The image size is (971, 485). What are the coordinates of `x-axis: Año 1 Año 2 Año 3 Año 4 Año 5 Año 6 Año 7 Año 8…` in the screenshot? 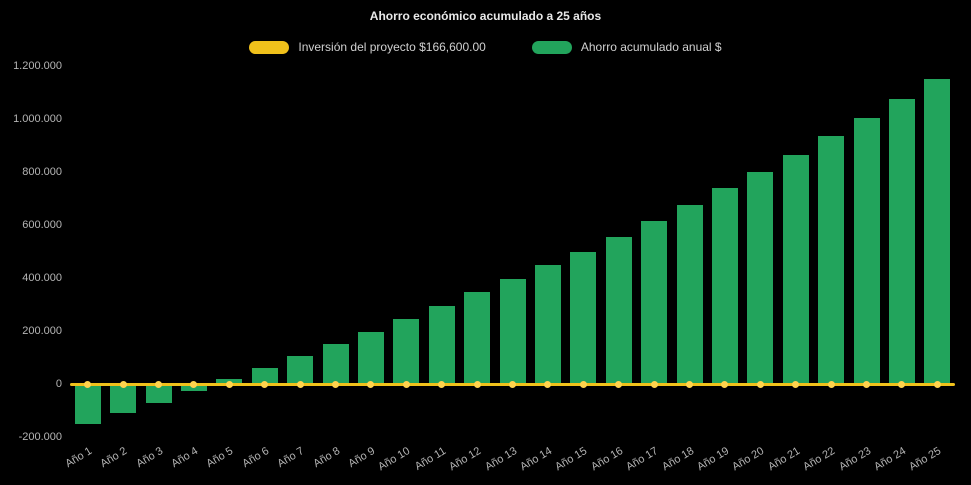 It's located at (509, 461).